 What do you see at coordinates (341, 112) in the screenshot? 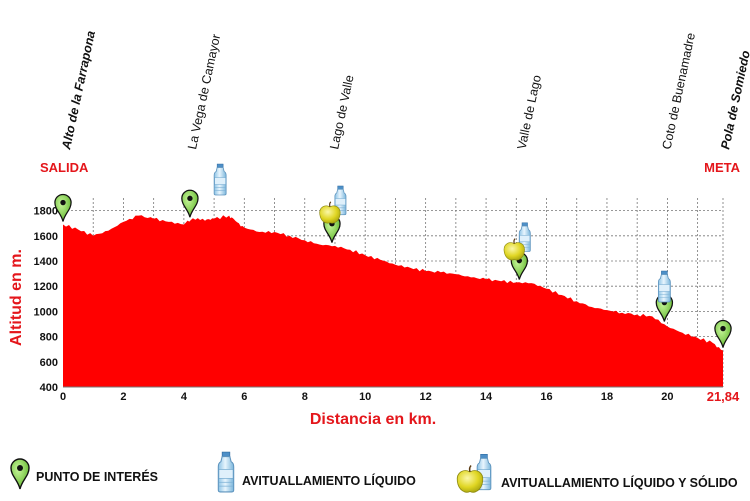
I see `waypoint-label: Lago de Valle` at bounding box center [341, 112].